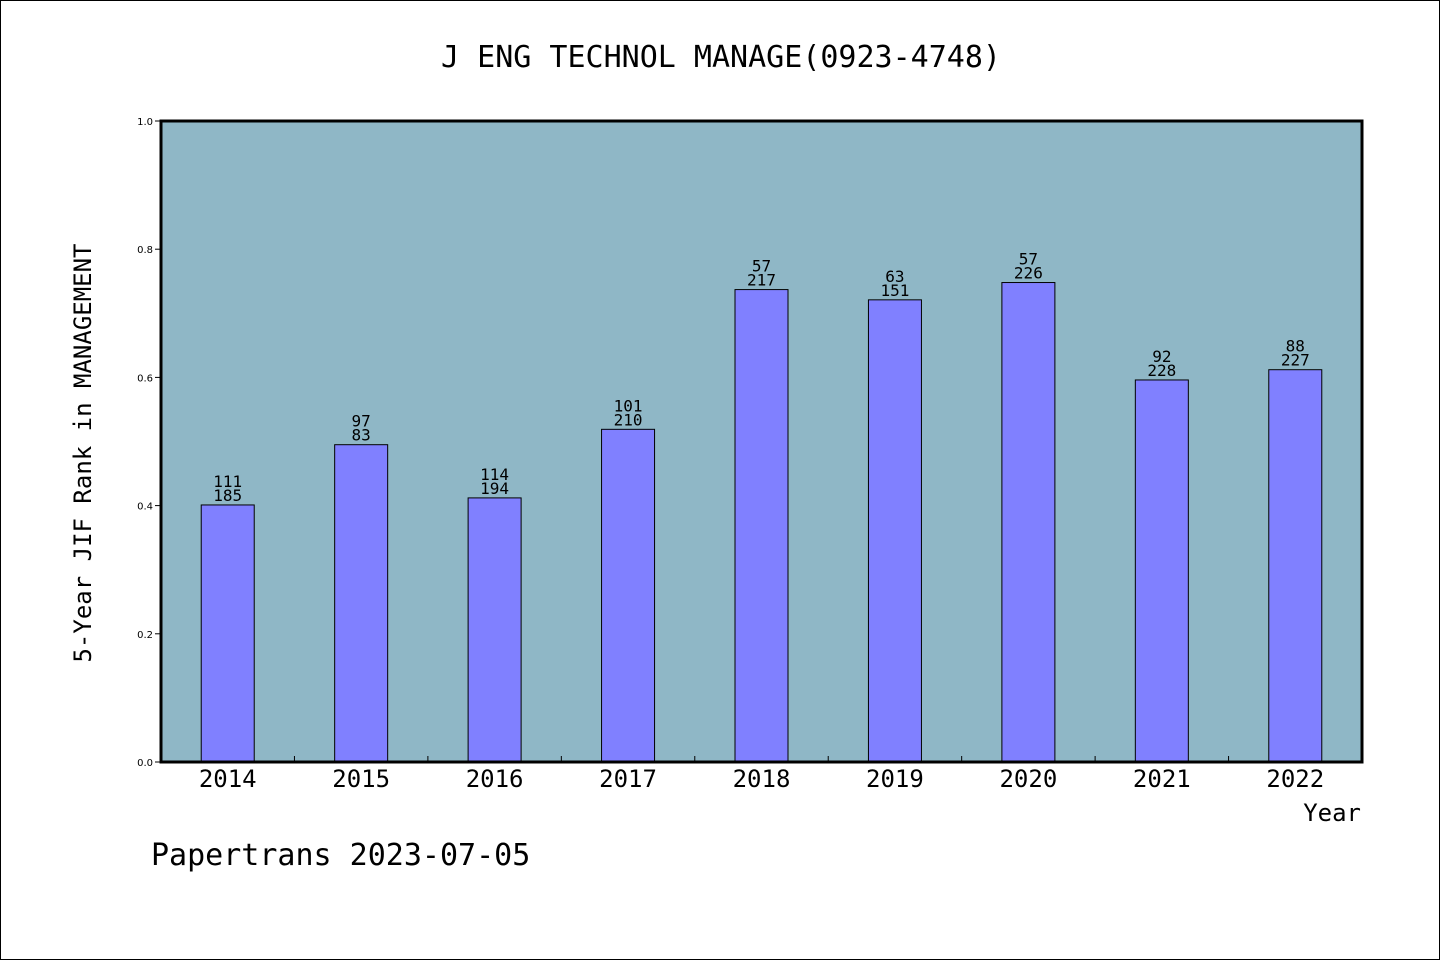 The image size is (1440, 961). I want to click on bar-rank-label: 101, so click(628, 405).